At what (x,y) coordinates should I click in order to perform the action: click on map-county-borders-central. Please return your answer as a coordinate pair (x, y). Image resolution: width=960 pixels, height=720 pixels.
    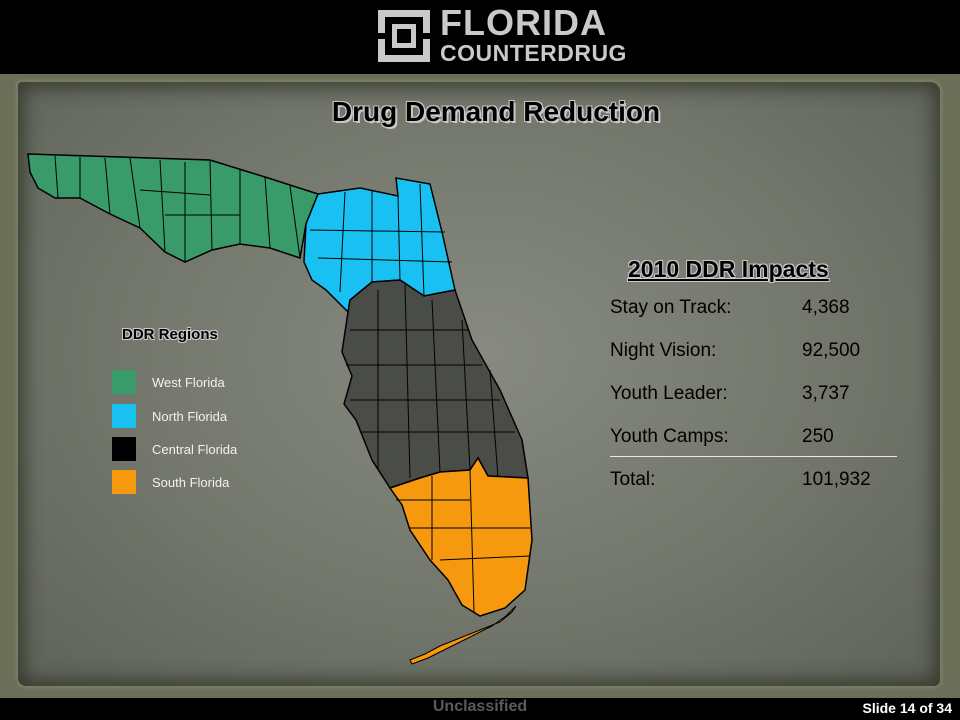
    Looking at the image, I should click on (430, 381).